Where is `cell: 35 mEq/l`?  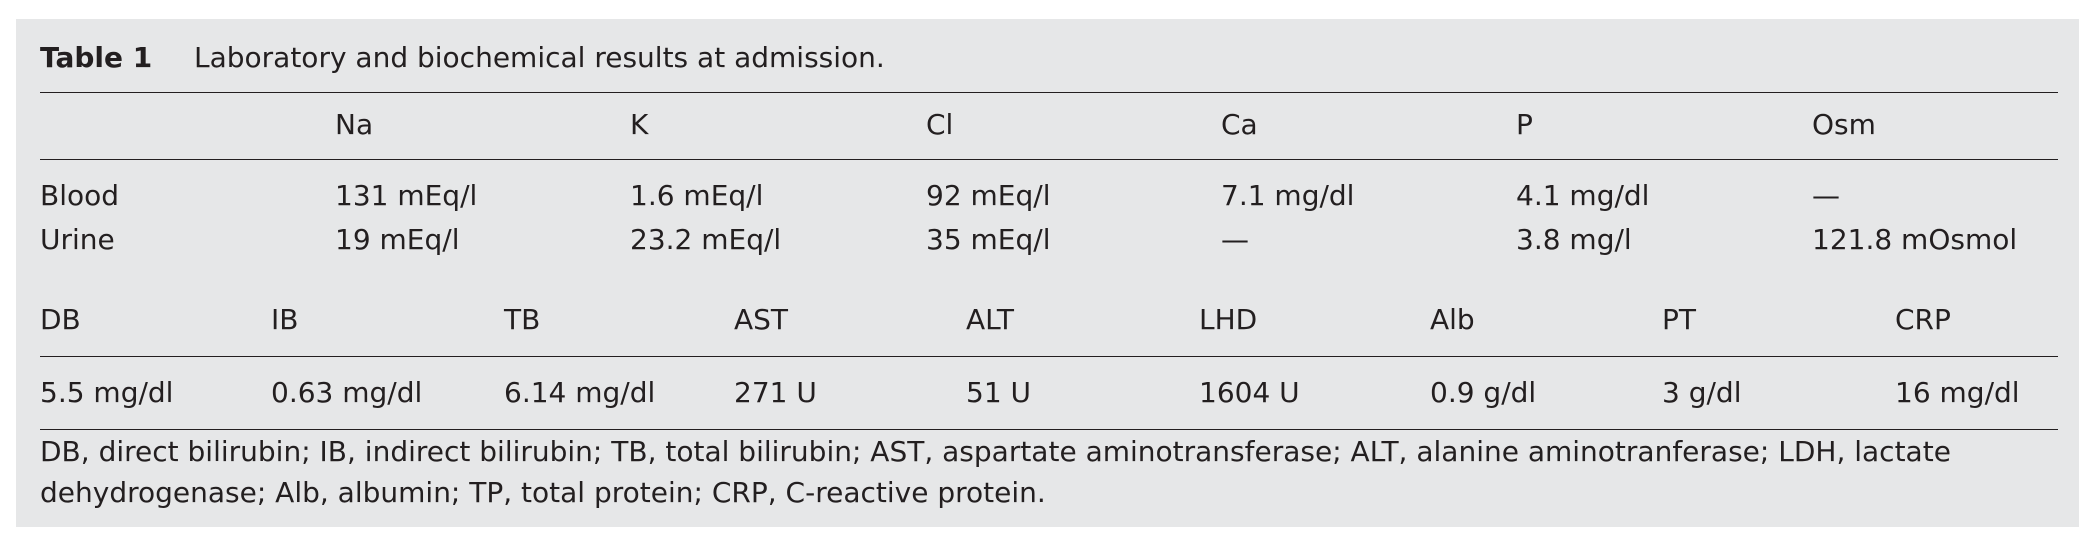
cell: 35 mEq/l is located at coordinates (988, 239).